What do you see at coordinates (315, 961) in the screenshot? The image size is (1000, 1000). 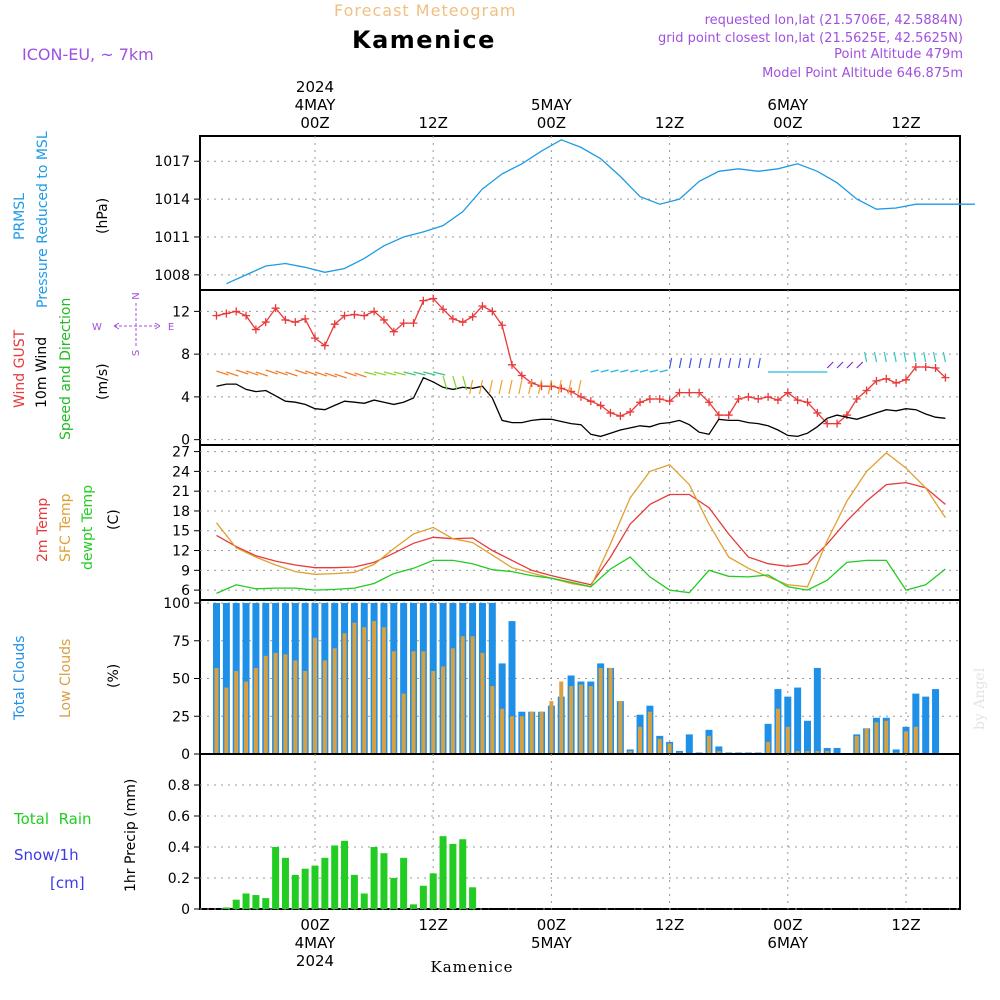 I see `bottom-axis-label: 2024` at bounding box center [315, 961].